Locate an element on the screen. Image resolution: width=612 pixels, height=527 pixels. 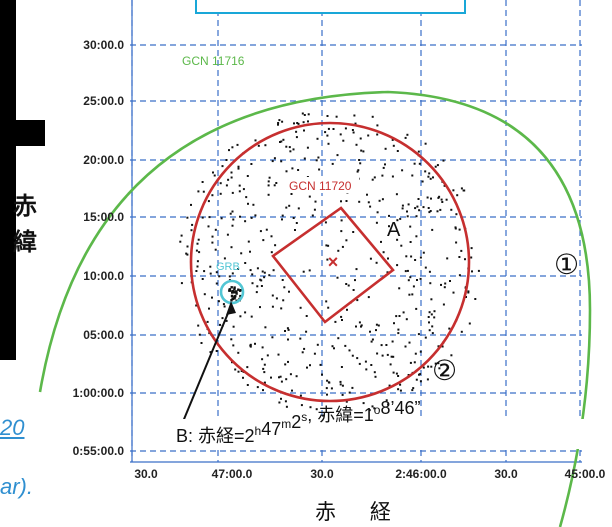
x-tick-label: 30.0 is located at coordinates (322, 474).